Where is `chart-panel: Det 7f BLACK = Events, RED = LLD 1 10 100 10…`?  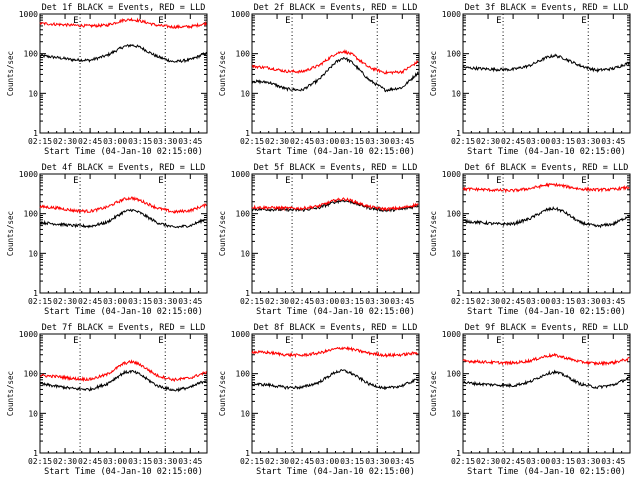 chart-panel: Det 7f BLACK = Events, RED = LLD 1 10 100 10… is located at coordinates (107, 400).